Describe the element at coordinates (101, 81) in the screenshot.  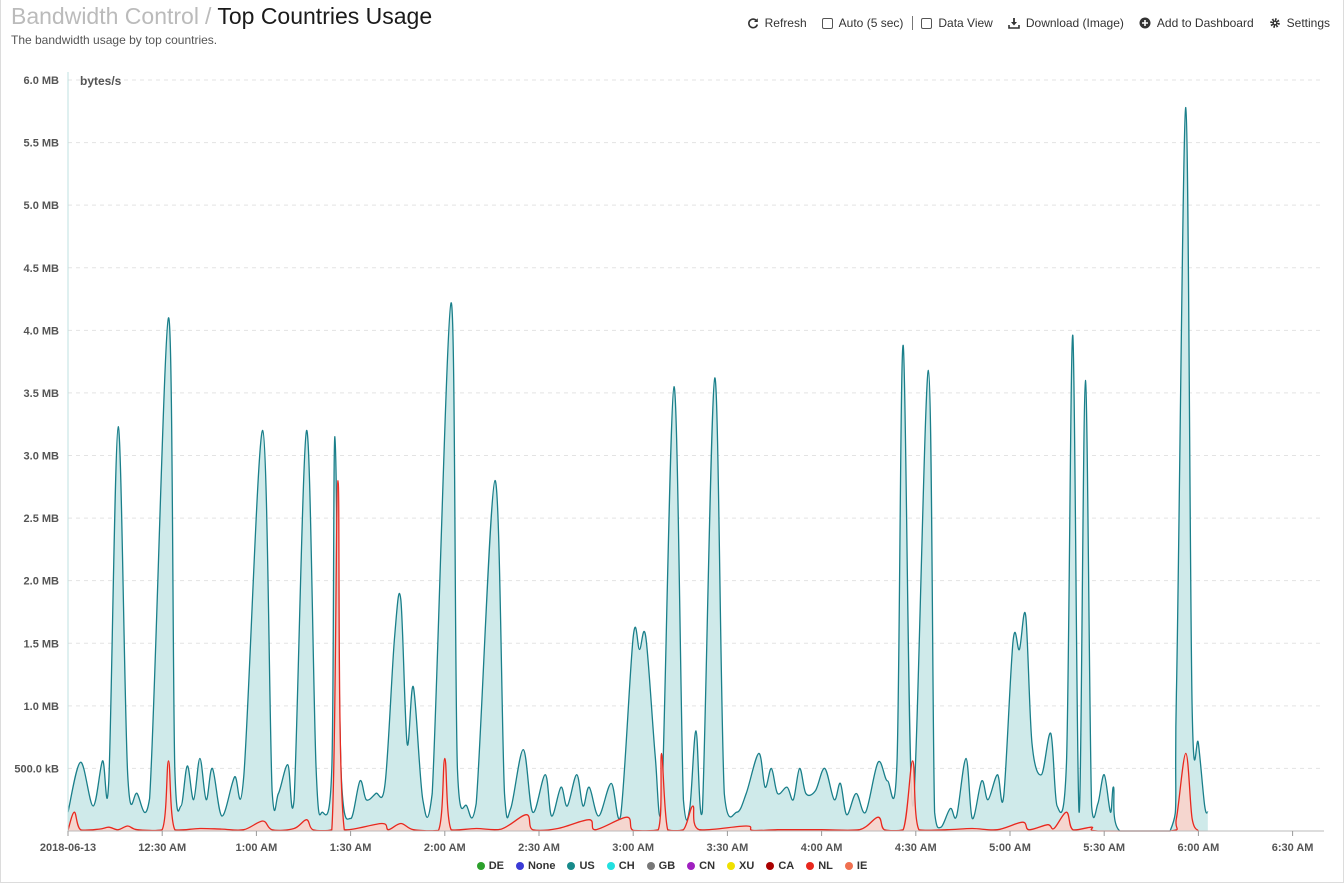
I see `y-axis-unit: bytes/s` at that location.